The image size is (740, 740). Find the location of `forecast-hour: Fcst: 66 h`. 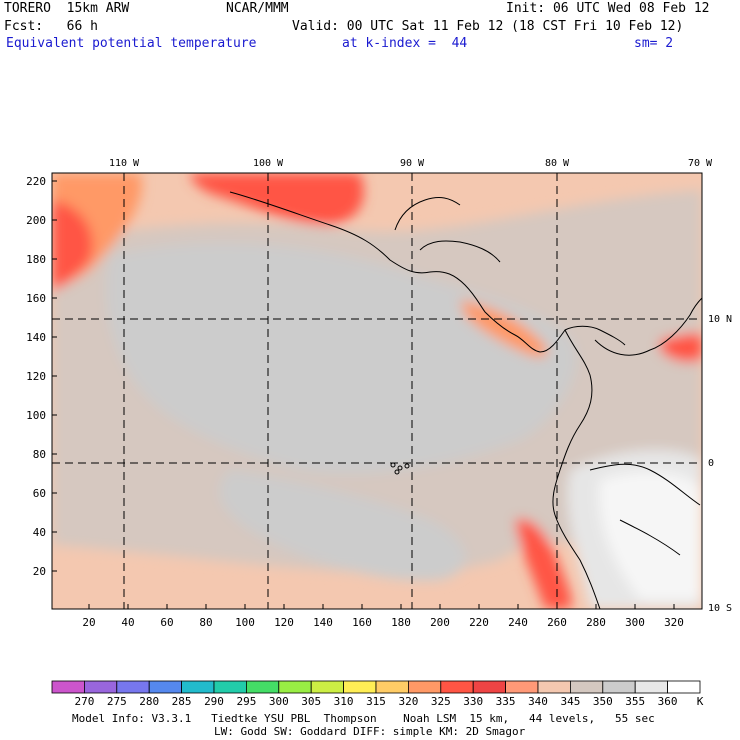

forecast-hour: Fcst: 66 h is located at coordinates (51, 26).